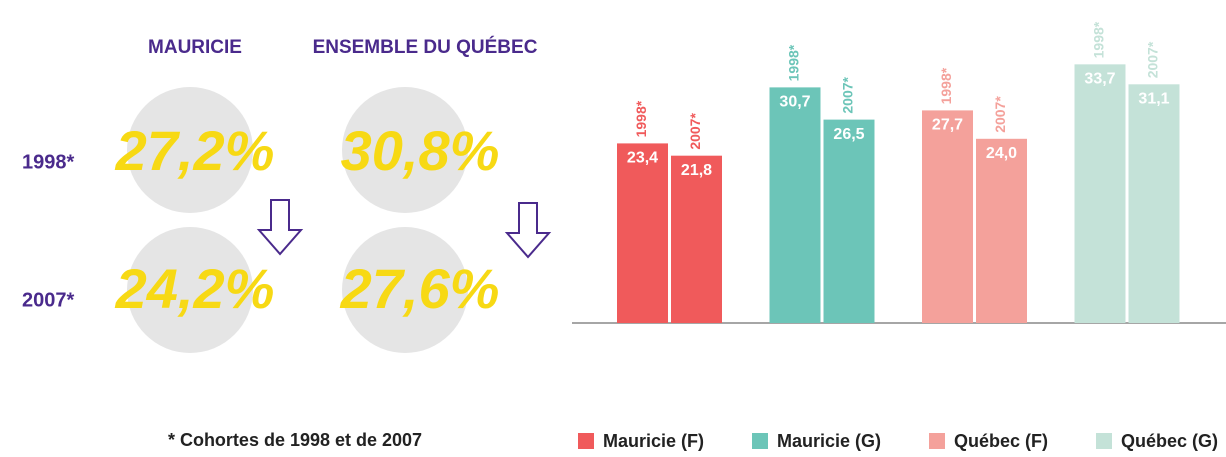 The height and width of the screenshot is (457, 1226). Describe the element at coordinates (195, 47) in the screenshot. I see `column-header: MAURICIE` at that location.